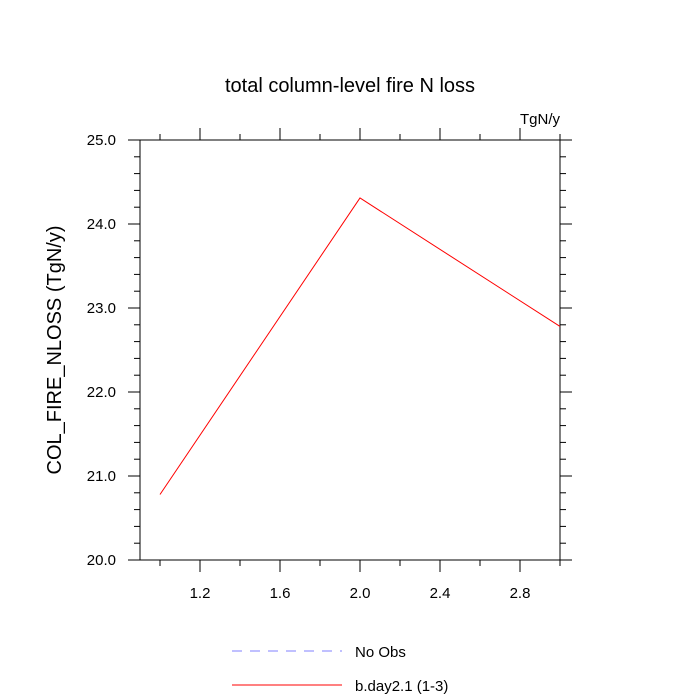 The image size is (700, 700). I want to click on x-tick-label: 2.0, so click(360, 593).